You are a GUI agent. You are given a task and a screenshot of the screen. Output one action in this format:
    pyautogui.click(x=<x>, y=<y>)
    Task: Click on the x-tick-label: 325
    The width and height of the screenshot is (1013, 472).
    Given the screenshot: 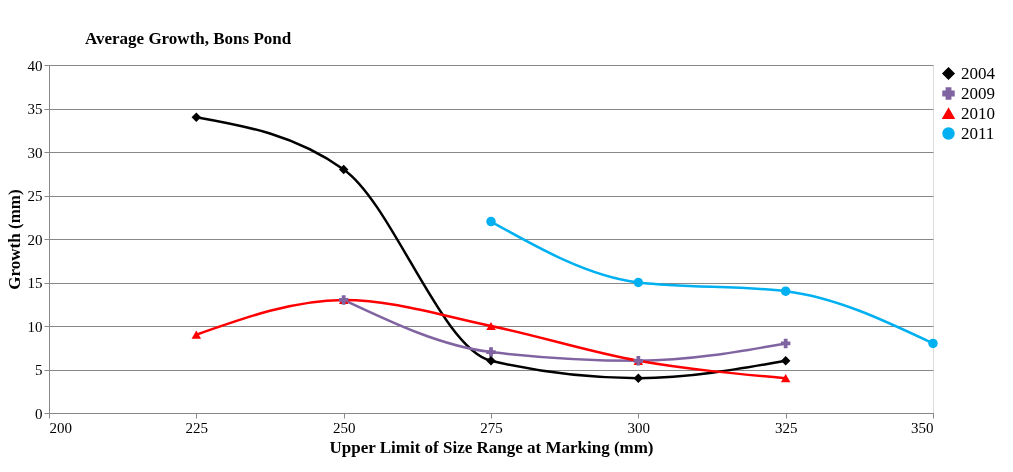 What is the action you would take?
    pyautogui.click(x=786, y=427)
    